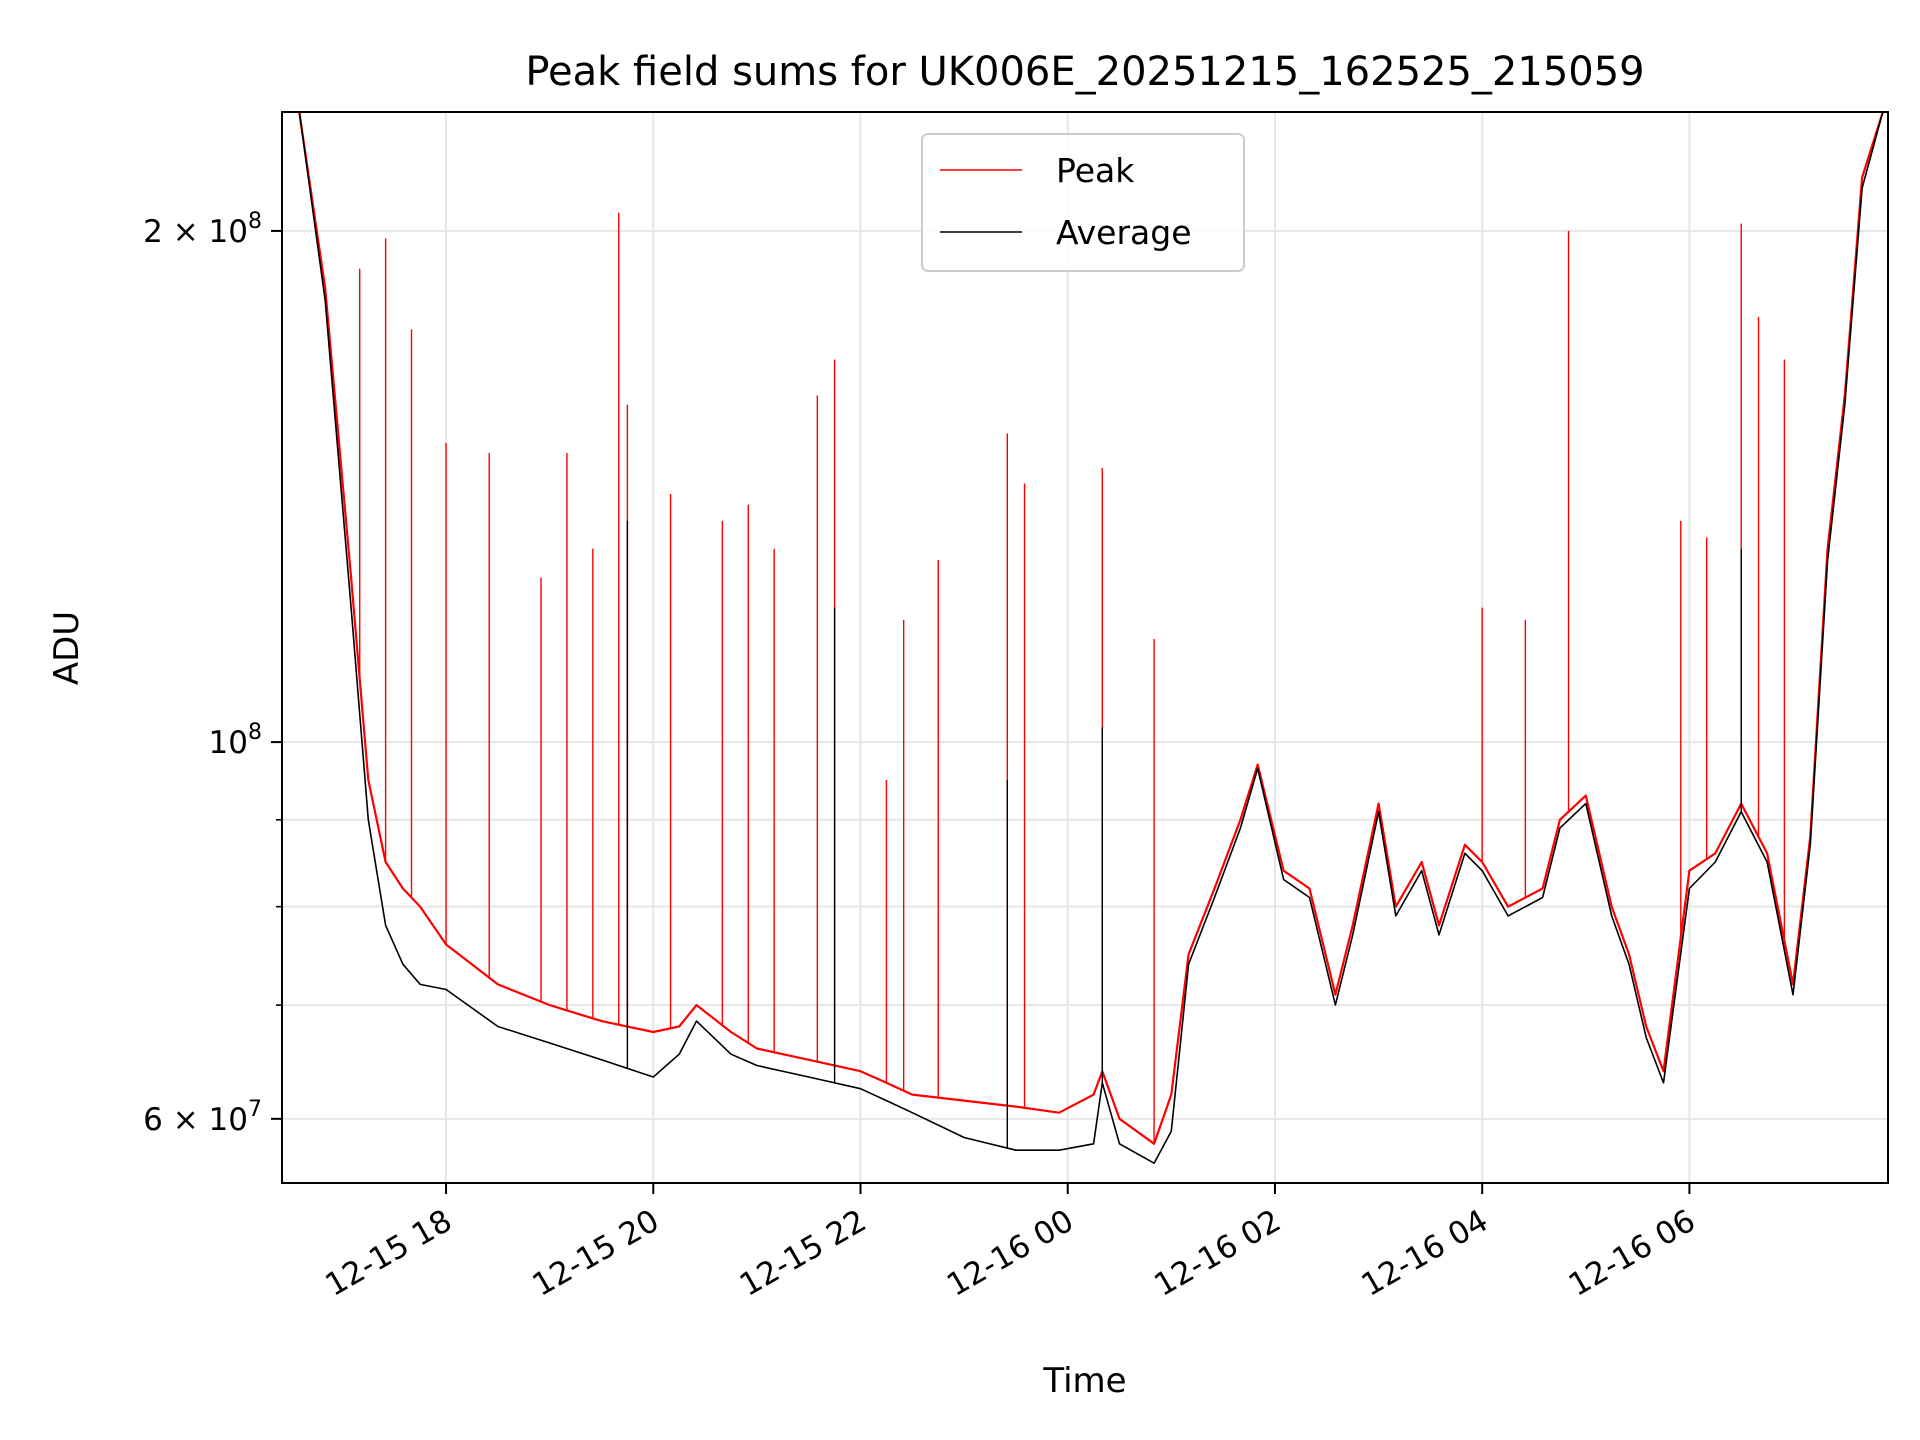  What do you see at coordinates (202, 1117) in the screenshot?
I see `y-tick-label: 6 × 107` at bounding box center [202, 1117].